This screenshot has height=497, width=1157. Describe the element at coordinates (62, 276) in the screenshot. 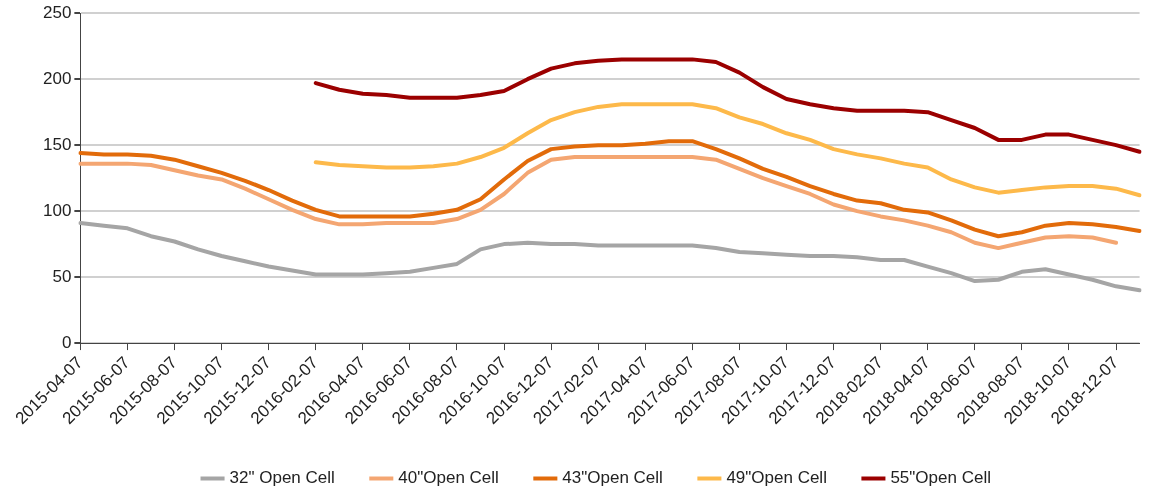

I see `y-tick-label: 50` at that location.